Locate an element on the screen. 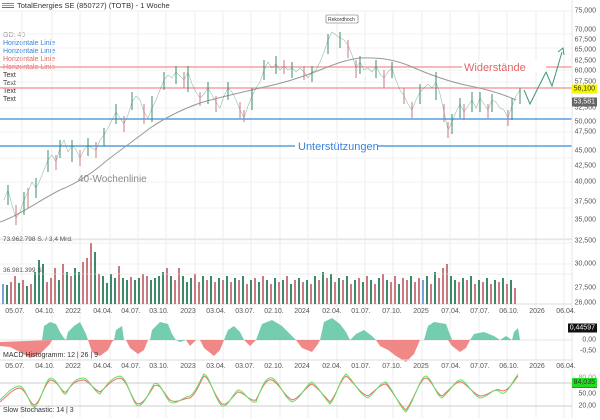  price-tick: 57,500 is located at coordinates (585, 82).